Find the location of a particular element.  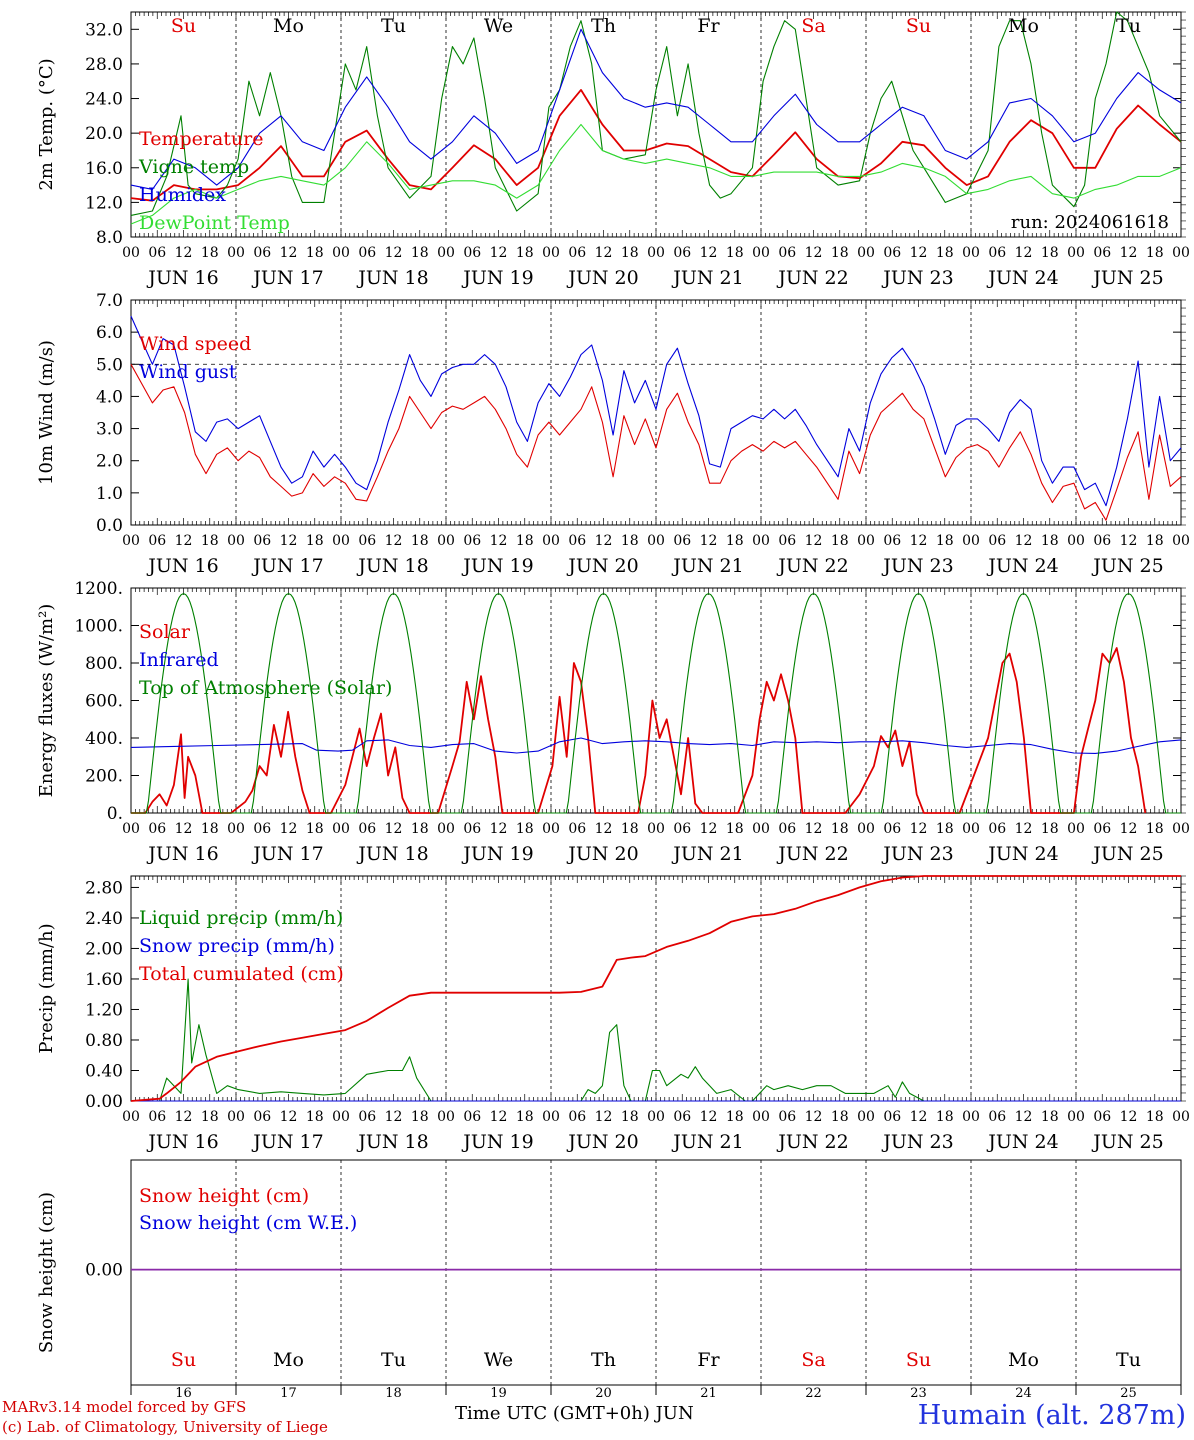

date-label: JUN 25 is located at coordinates (1127, 854).